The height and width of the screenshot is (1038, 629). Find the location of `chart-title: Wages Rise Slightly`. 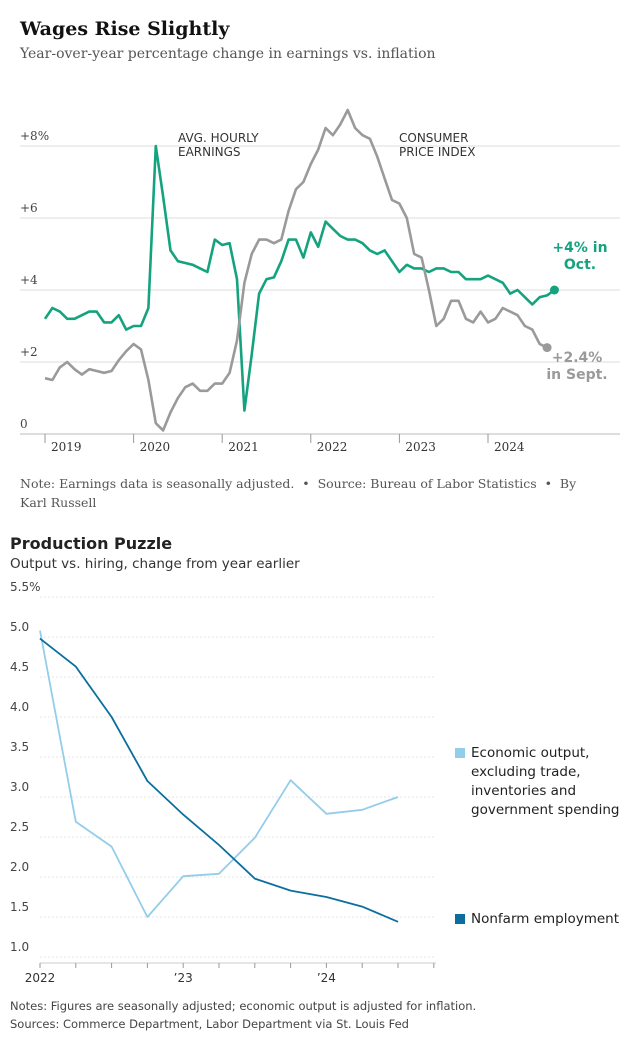

chart-title: Wages Rise Slightly is located at coordinates (125, 29).